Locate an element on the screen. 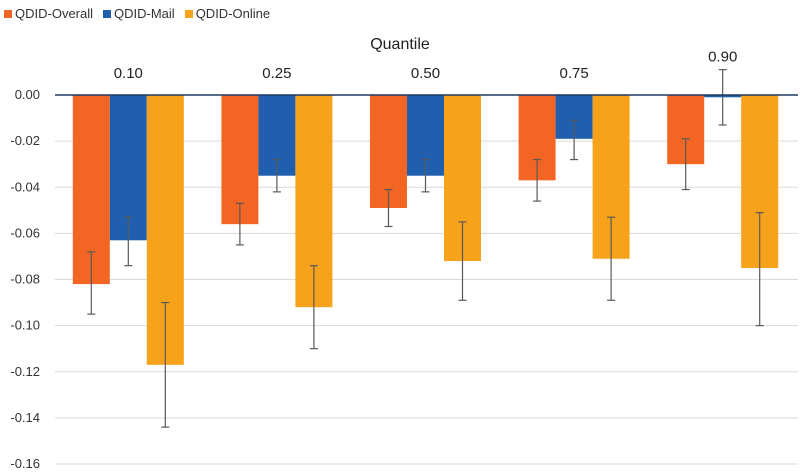 The height and width of the screenshot is (473, 800). category-label: 0.75 is located at coordinates (573, 73).